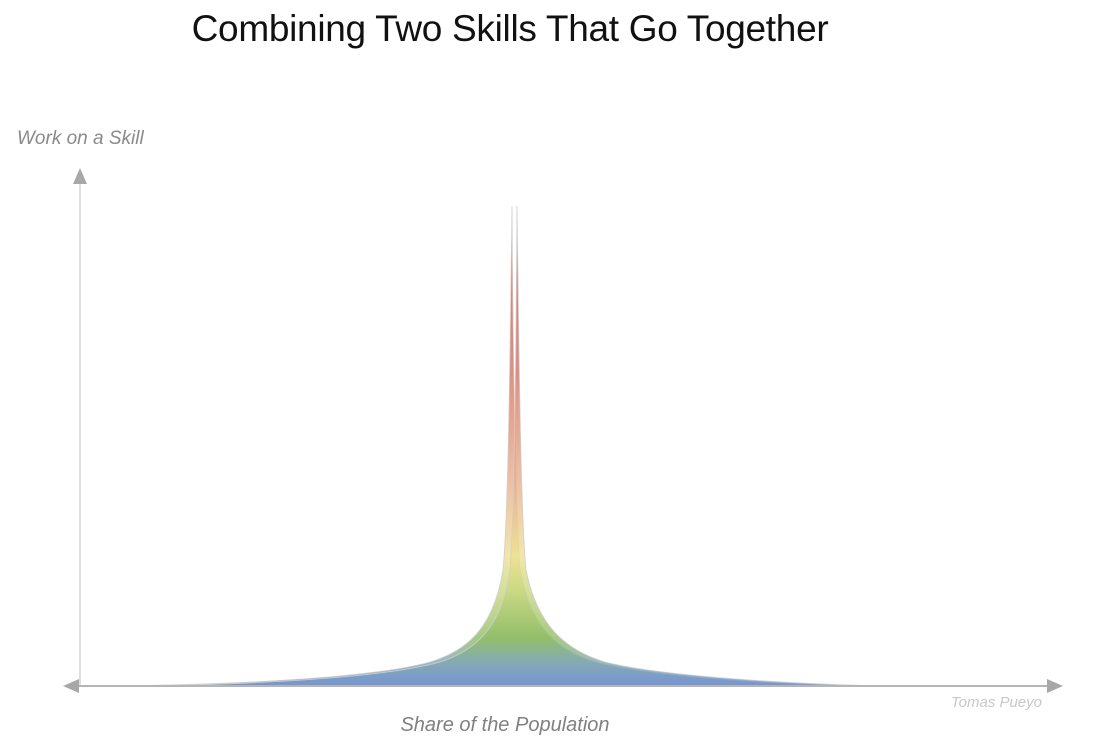 Image resolution: width=1100 pixels, height=754 pixels. I want to click on x-axis-label: Share of the Population, so click(505, 725).